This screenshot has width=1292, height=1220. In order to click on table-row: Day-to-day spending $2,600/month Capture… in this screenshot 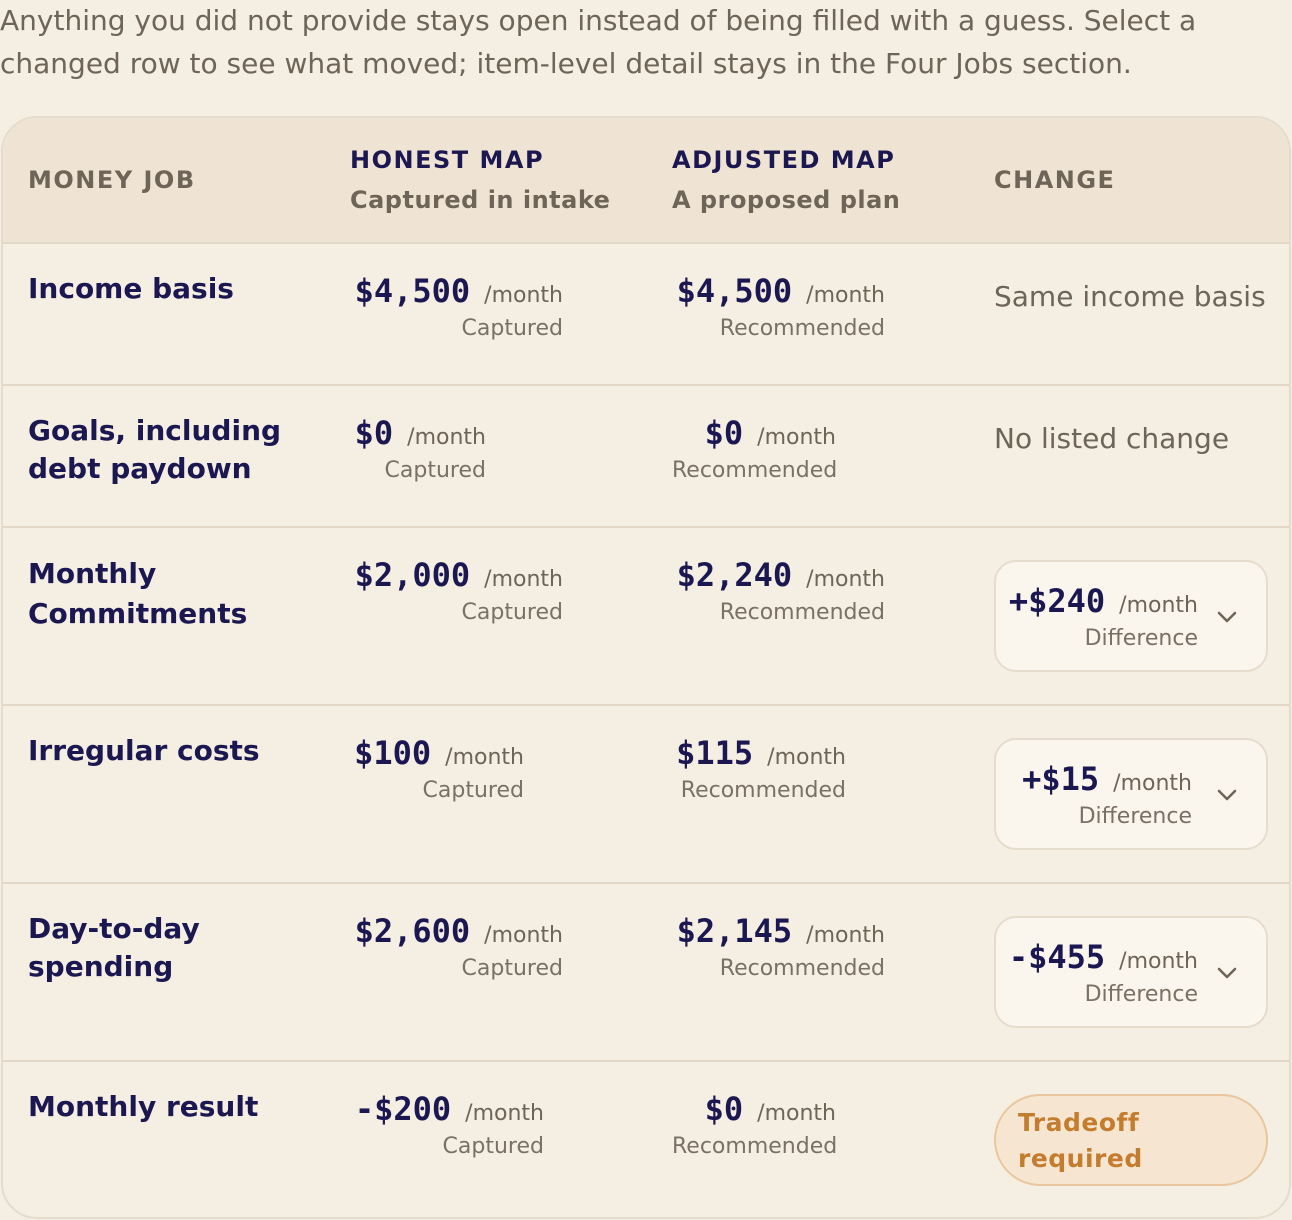, I will do `click(646, 973)`.